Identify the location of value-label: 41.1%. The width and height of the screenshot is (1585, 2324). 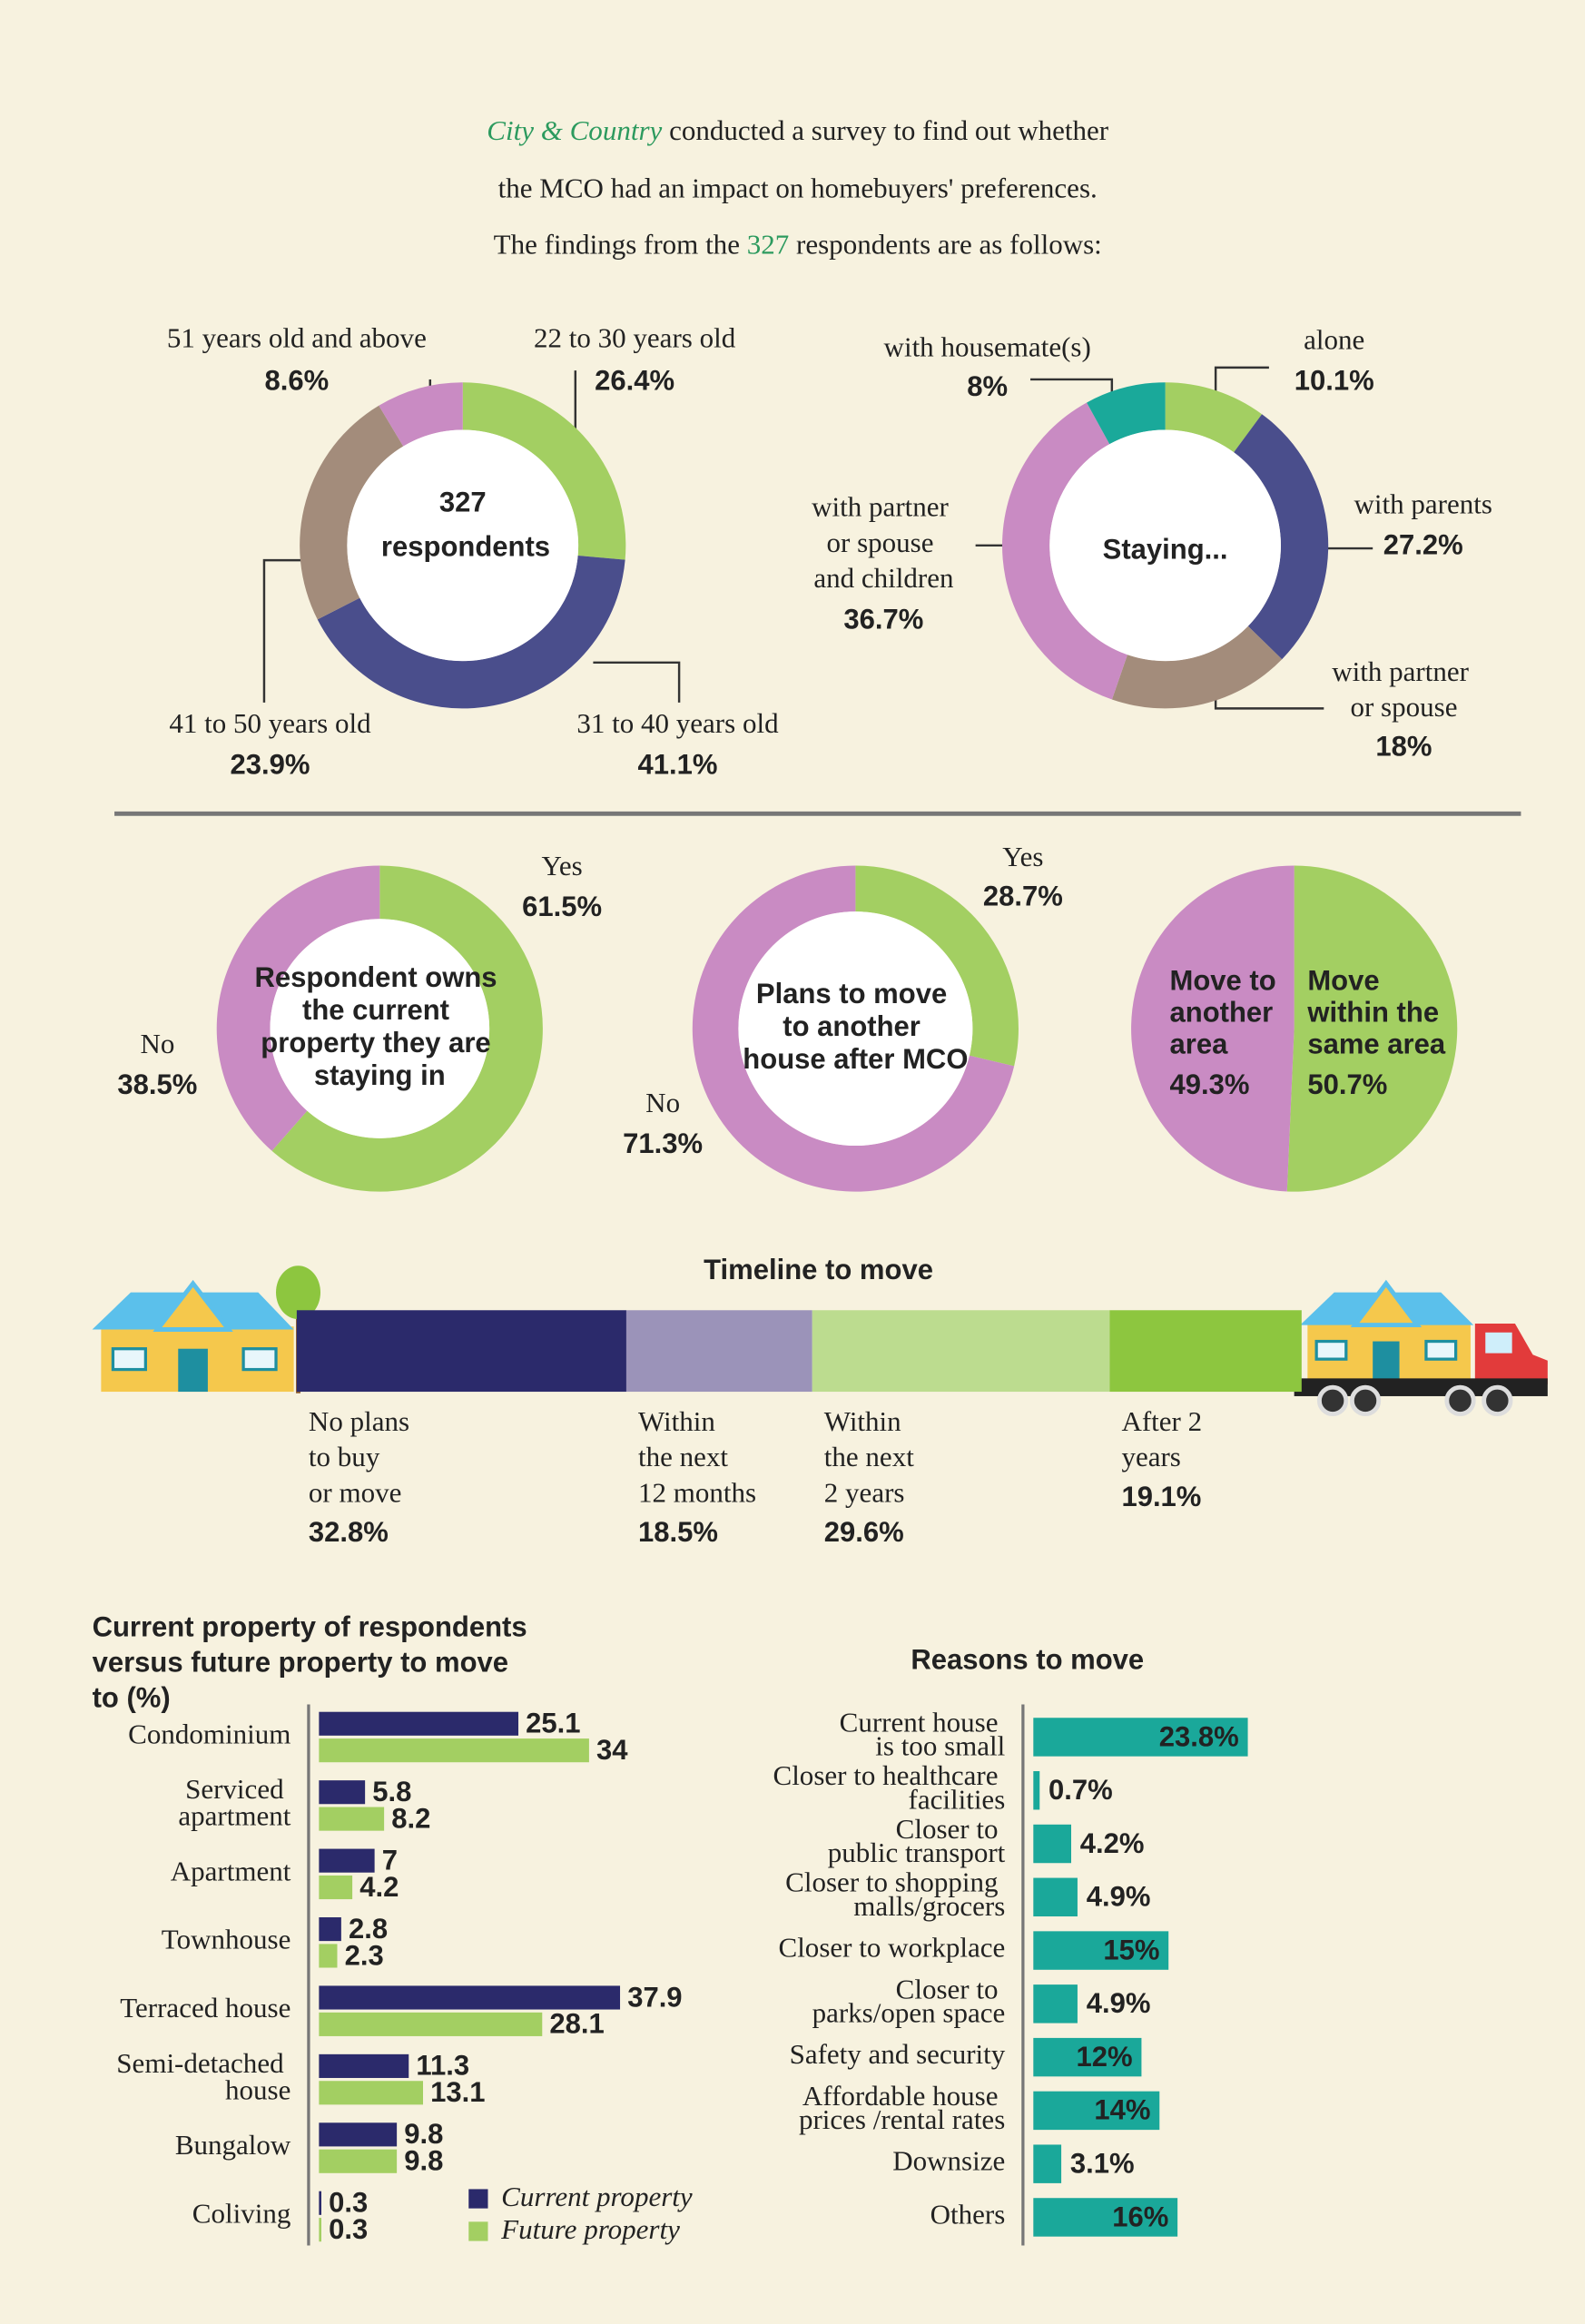
(677, 764).